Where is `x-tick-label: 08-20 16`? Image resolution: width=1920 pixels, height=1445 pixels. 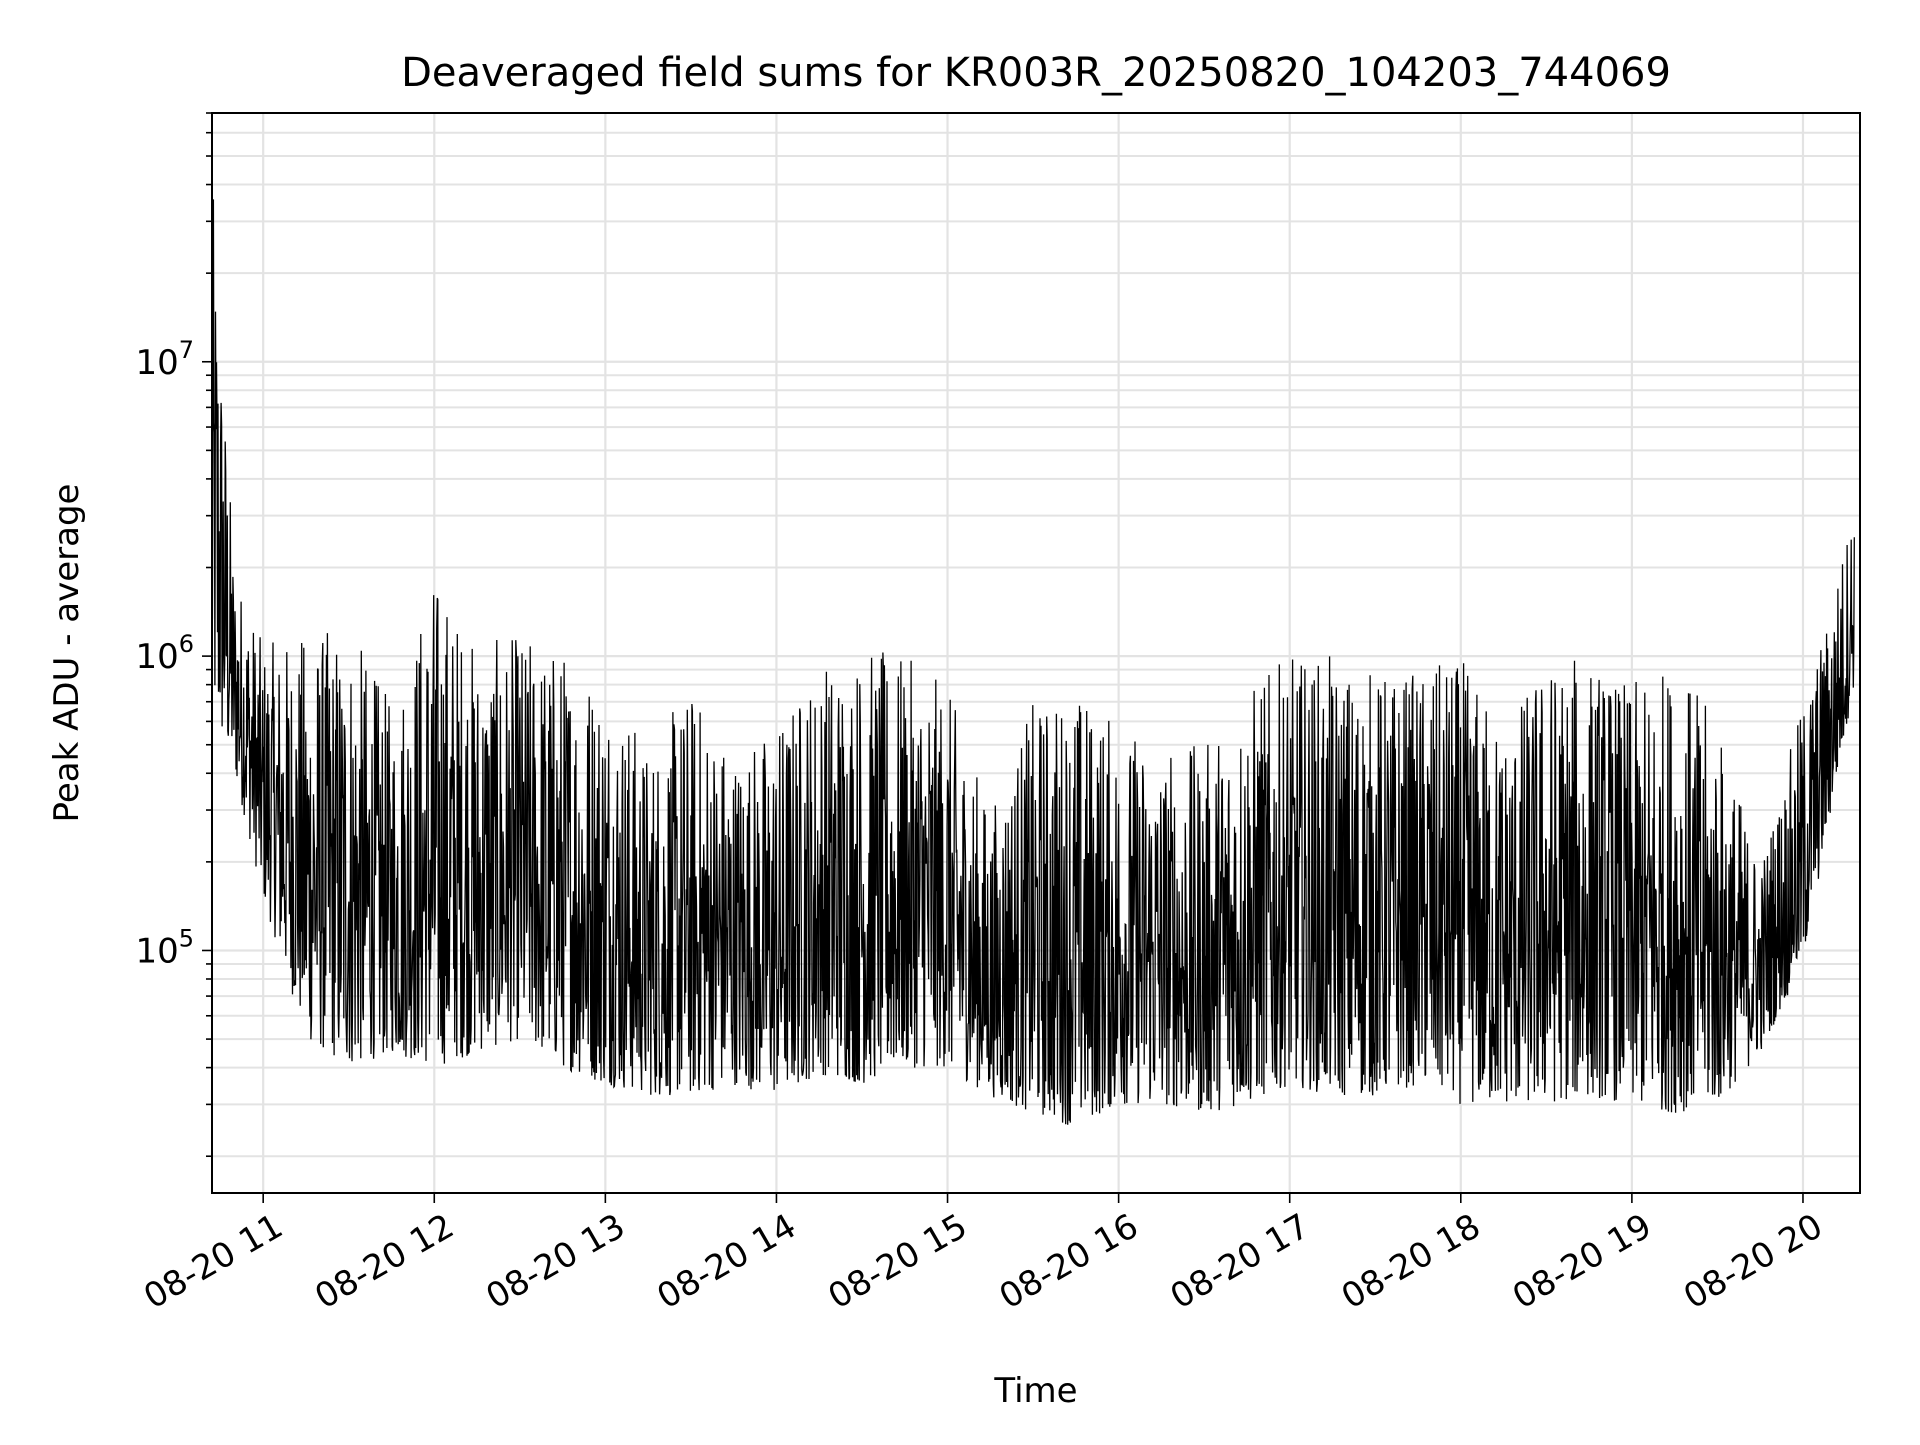 x-tick-label: 08-20 16 is located at coordinates (1069, 1261).